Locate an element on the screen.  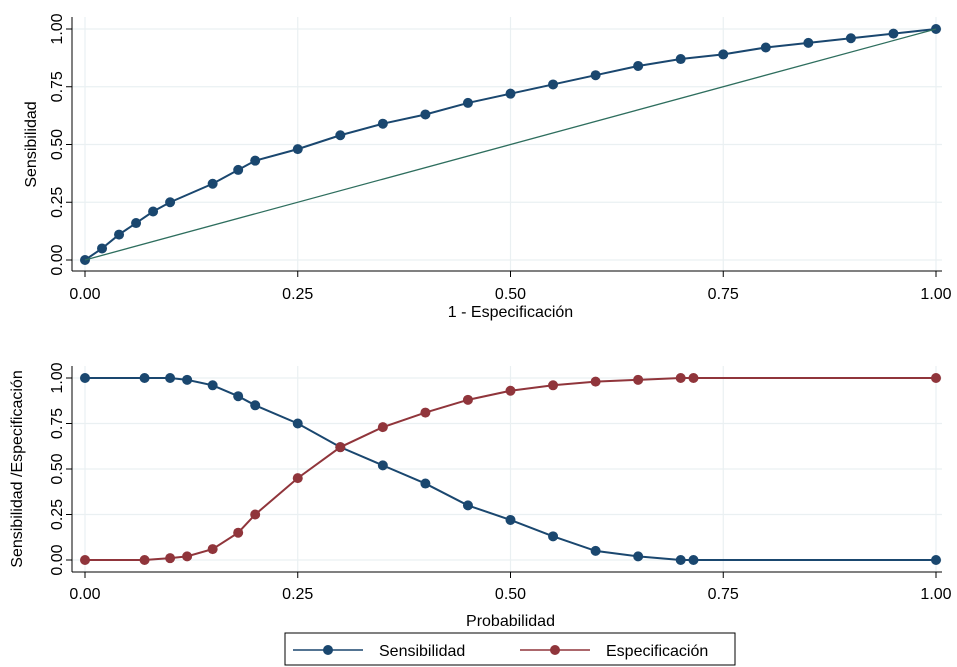
x-axis-title: 1 - Especificación is located at coordinates (510, 312).